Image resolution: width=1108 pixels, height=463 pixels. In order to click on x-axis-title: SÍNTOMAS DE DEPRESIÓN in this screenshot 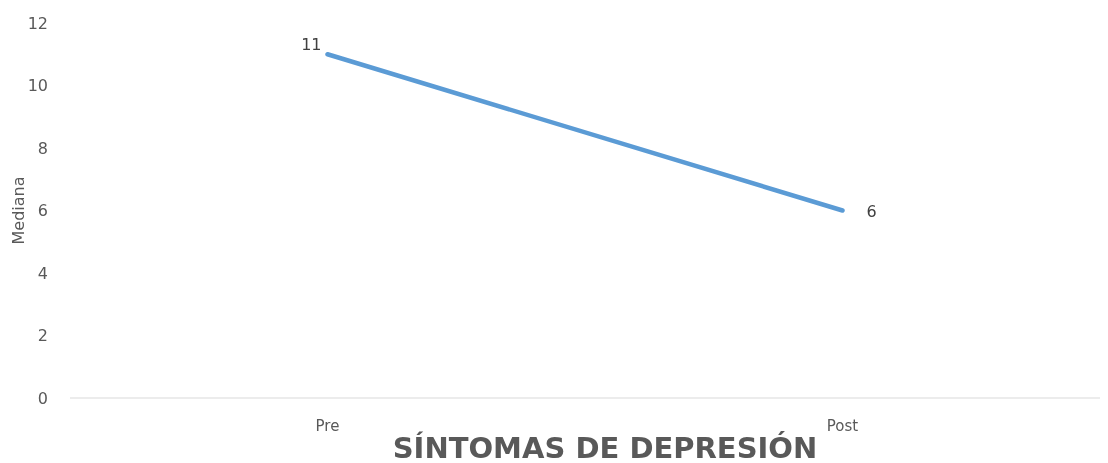, I will do `click(605, 447)`.